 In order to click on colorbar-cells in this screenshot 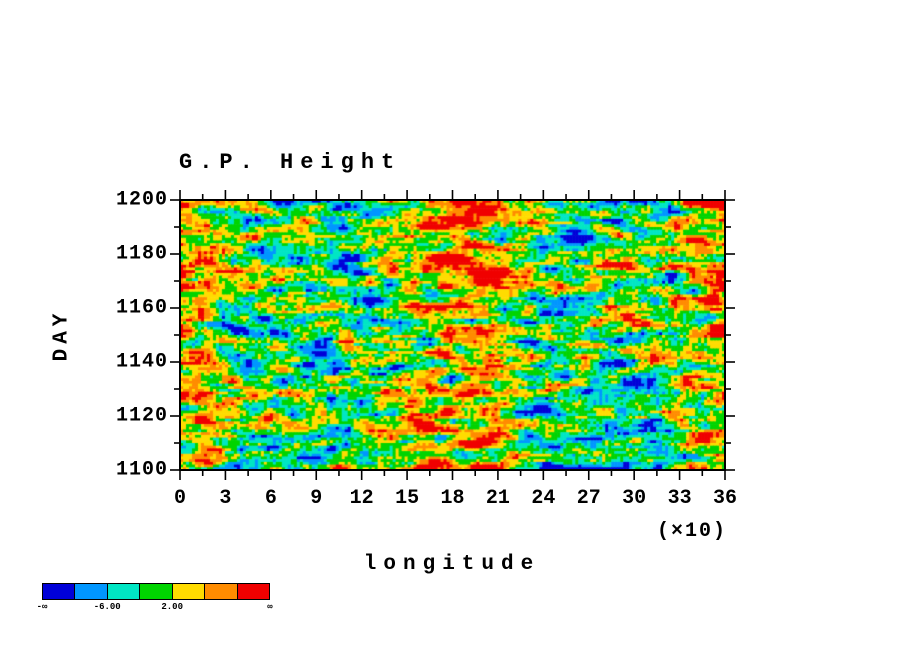, I will do `click(156, 591)`.